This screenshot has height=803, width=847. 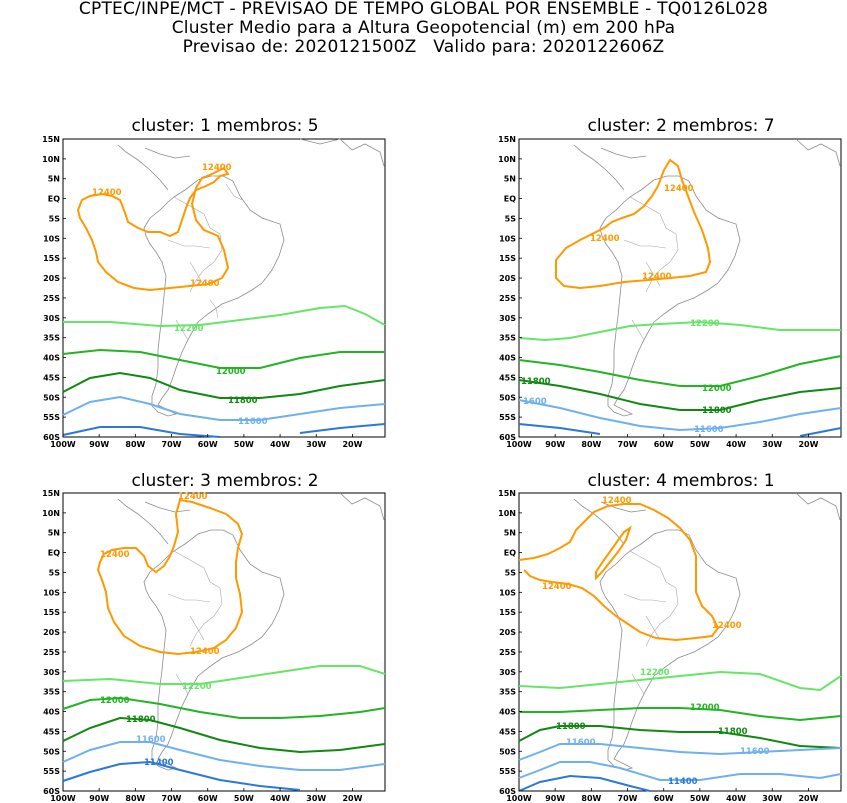 I want to click on lat-tick-label: 30S, so click(x=51, y=318).